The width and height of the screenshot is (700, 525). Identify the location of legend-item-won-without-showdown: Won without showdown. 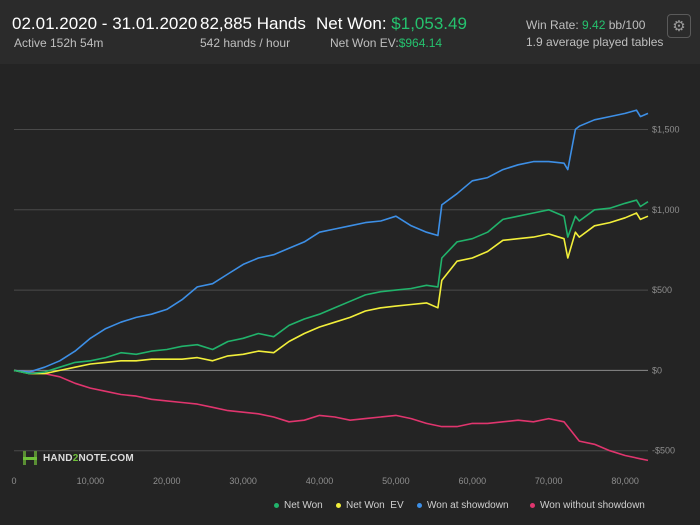
(587, 505).